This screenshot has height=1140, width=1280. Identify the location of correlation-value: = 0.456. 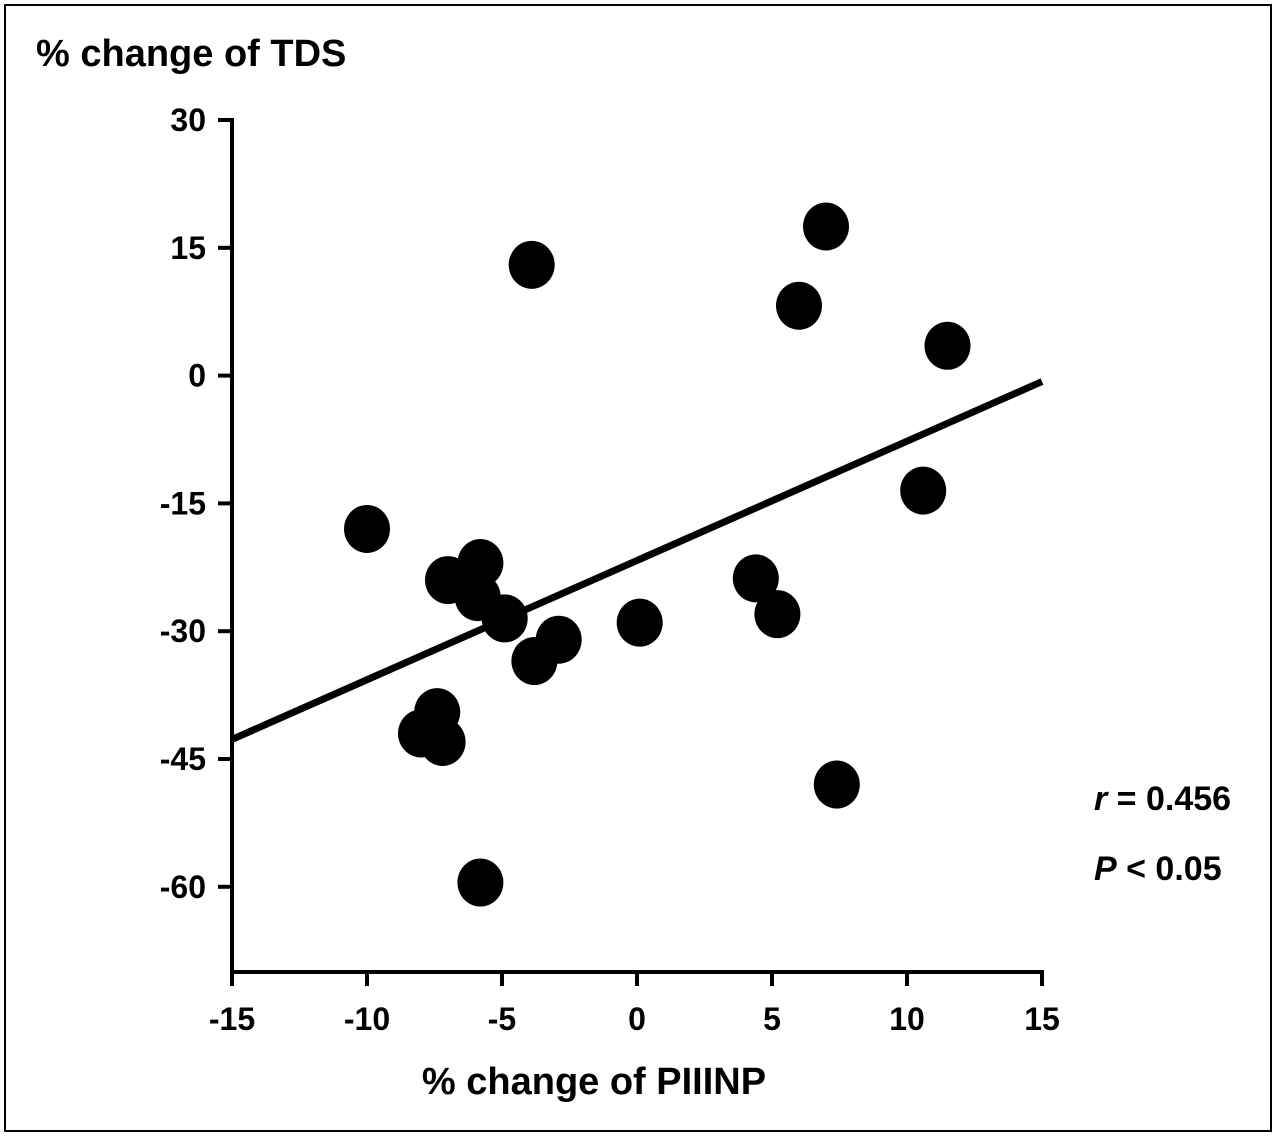
(1169, 799).